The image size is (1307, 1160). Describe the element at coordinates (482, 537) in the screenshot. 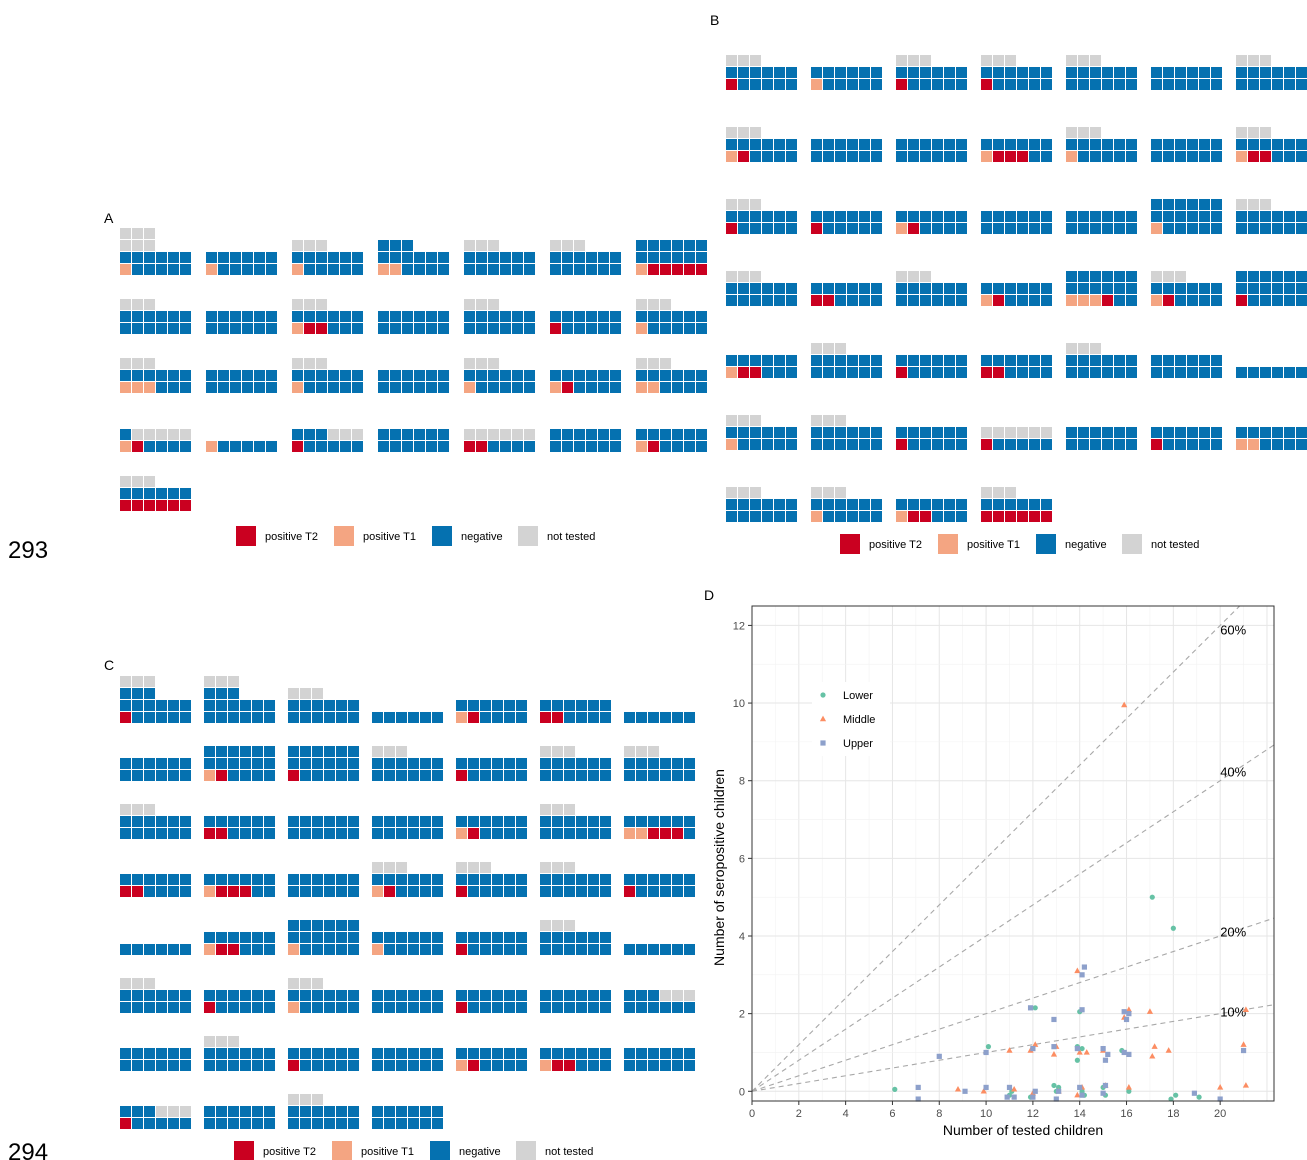

I see `legend-label: negative` at that location.